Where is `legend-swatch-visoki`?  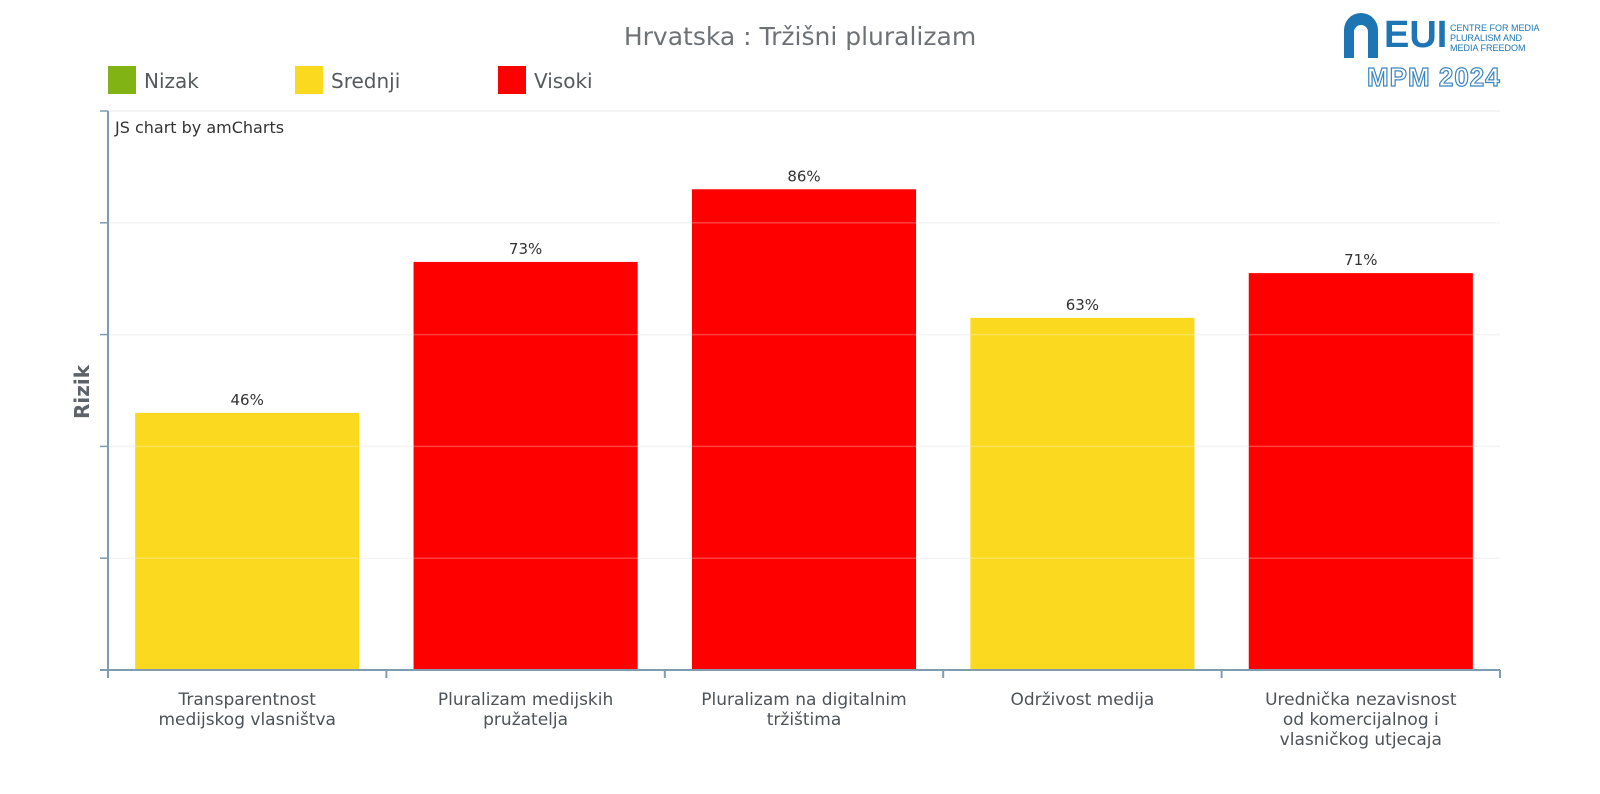 legend-swatch-visoki is located at coordinates (512, 80).